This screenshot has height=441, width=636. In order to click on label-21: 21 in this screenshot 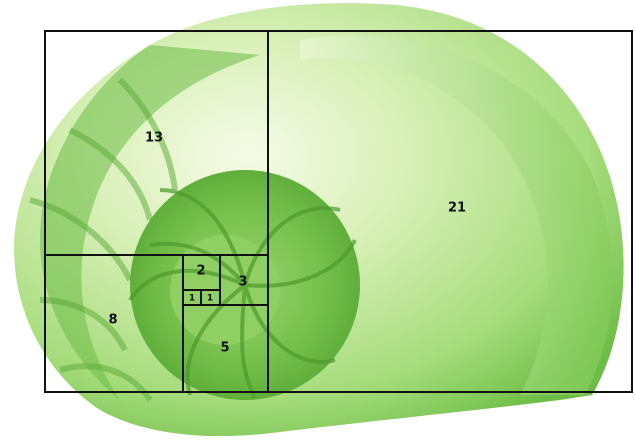, I will do `click(457, 208)`.